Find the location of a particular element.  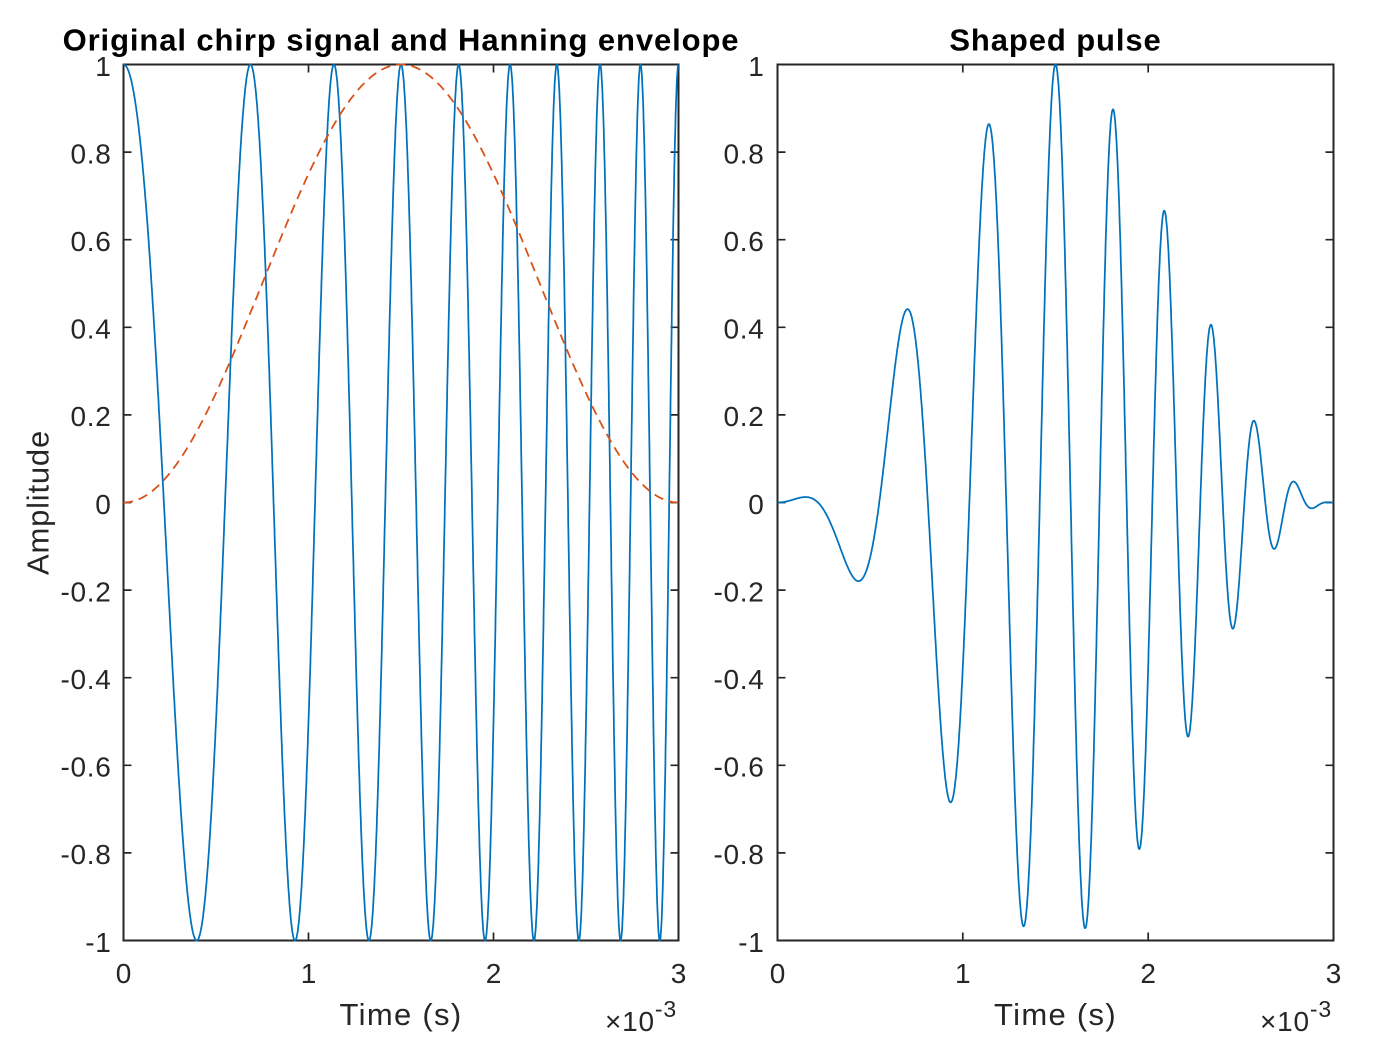

svg-text: Shaped pulse is located at coordinates (1055, 40).